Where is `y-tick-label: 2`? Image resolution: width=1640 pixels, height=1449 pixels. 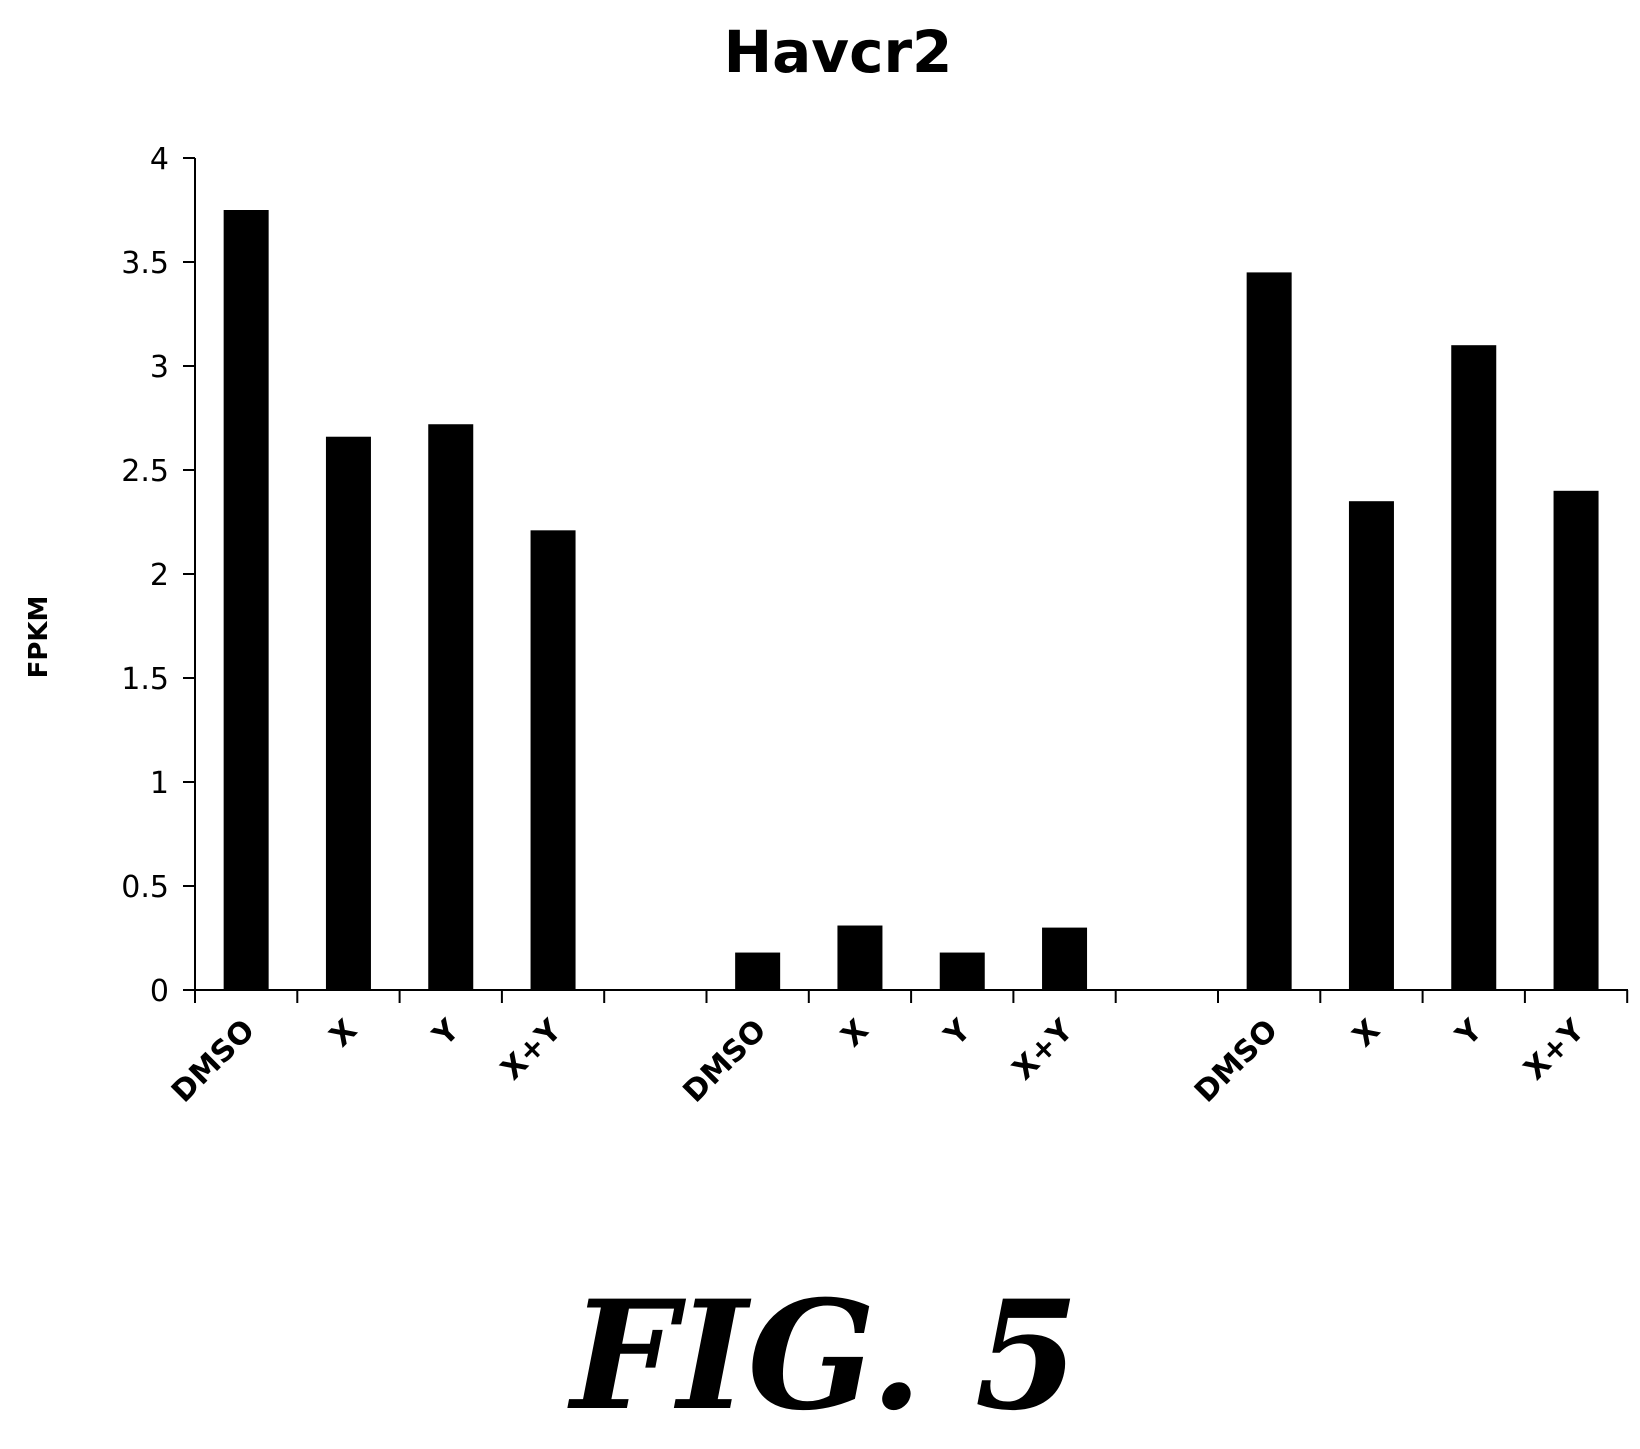
y-tick-label: 2 is located at coordinates (159, 575).